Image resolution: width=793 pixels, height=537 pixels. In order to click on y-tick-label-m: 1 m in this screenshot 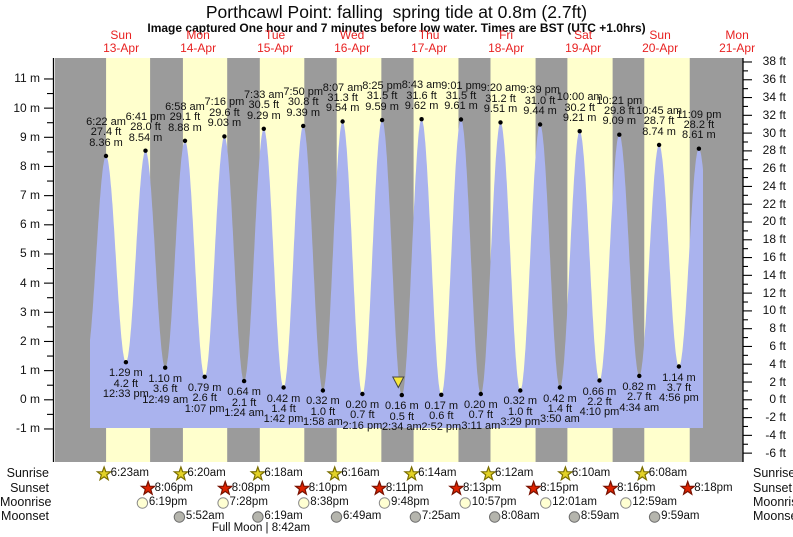, I will do `click(29, 370)`.